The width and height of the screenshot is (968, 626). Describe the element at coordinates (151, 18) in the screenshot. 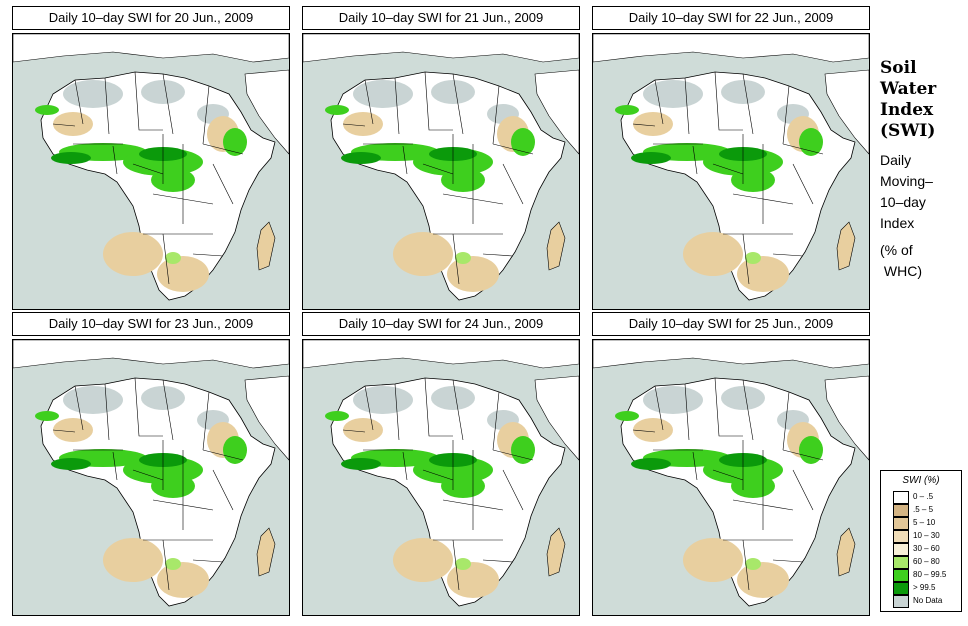

I see `panel-title: Daily 10–day SWI for 20 Jun., 2009` at that location.